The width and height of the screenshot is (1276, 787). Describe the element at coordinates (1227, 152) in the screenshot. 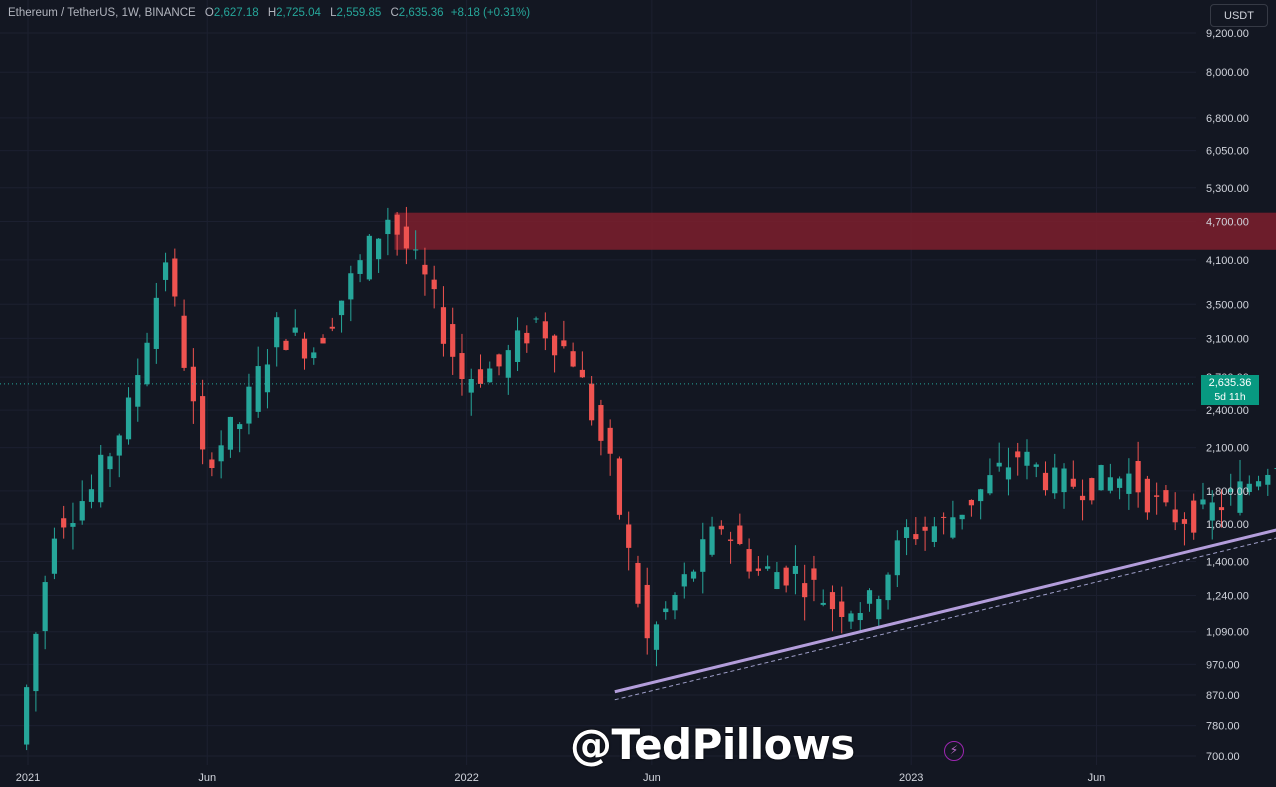

I see `price-tick-label: 6,050.00` at that location.